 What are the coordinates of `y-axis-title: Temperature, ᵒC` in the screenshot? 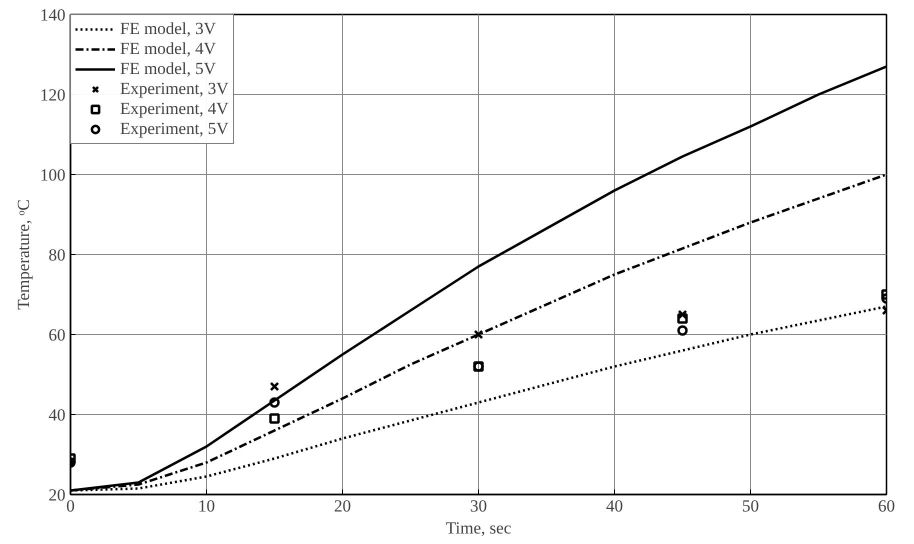 It's located at (23, 254).